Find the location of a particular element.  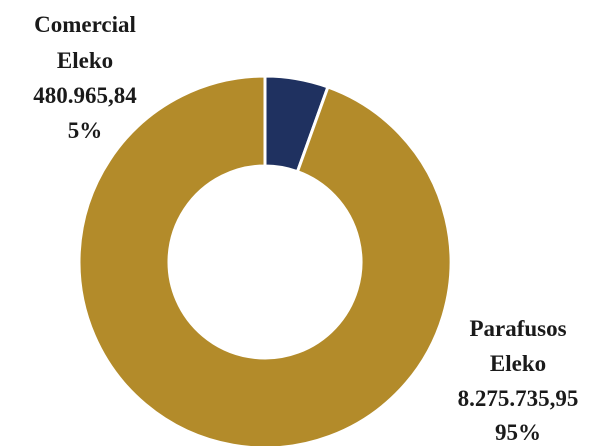

slice-label-comercial: Comercial Eleko 480.965,84 5% is located at coordinates (85, 77).